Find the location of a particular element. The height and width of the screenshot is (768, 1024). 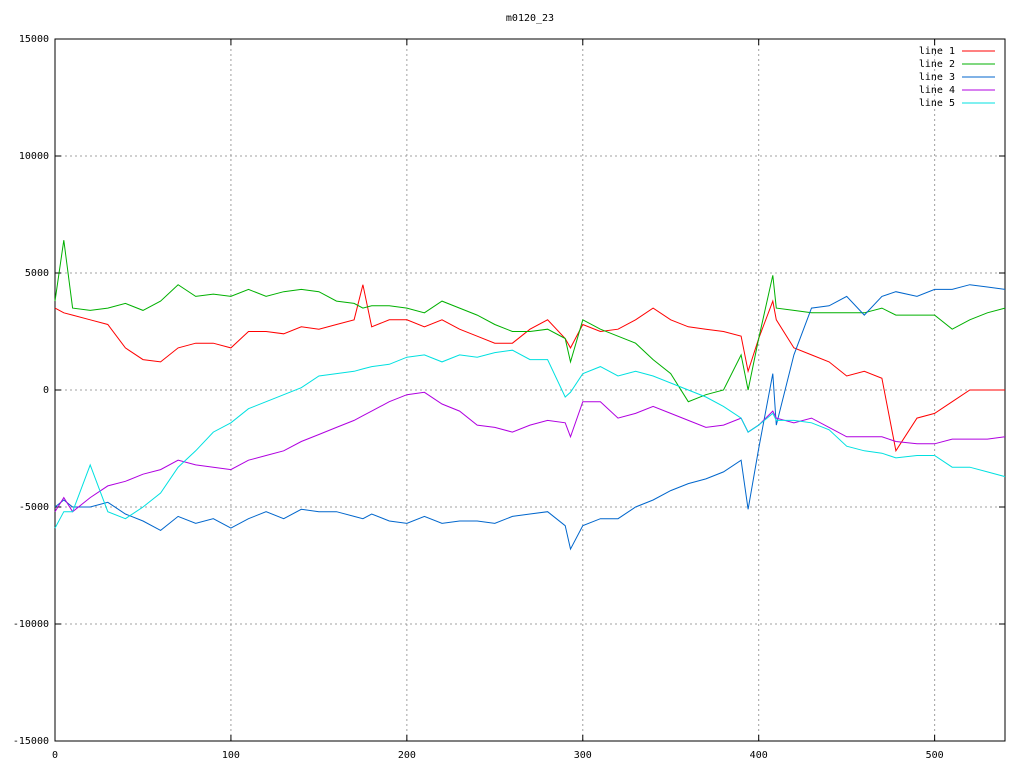

y-tick-label: 10000 is located at coordinates (34, 156).